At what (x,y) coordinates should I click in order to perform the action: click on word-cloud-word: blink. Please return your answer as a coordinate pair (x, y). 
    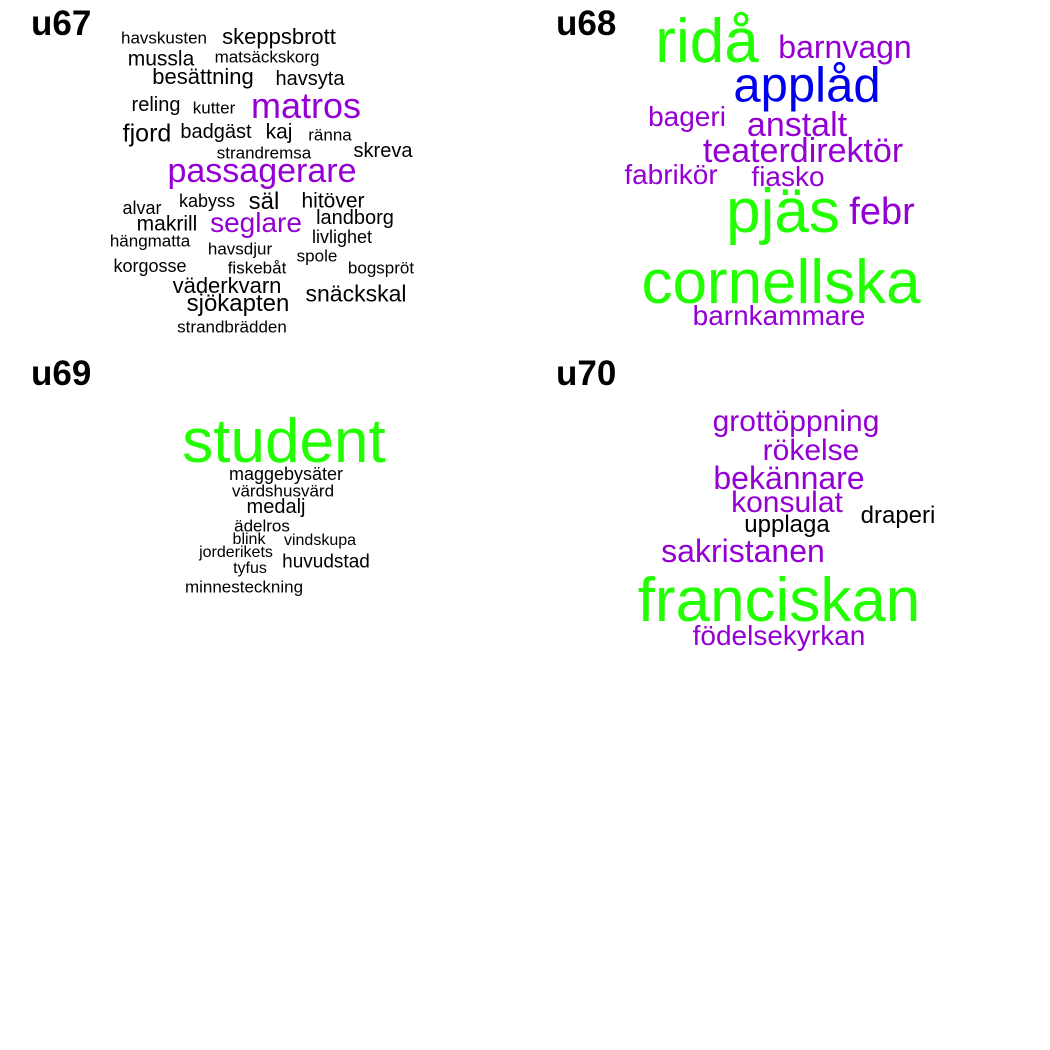
    Looking at the image, I should click on (249, 539).